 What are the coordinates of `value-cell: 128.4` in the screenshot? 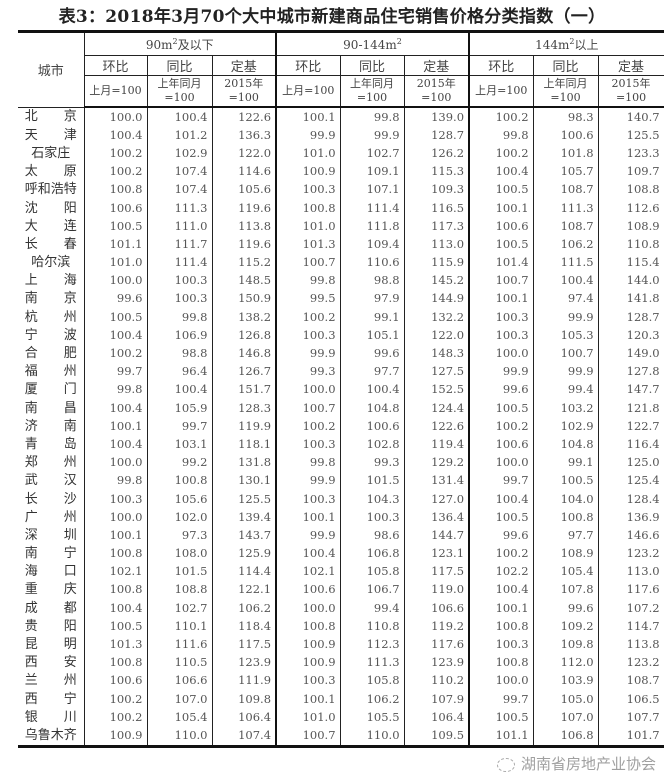 It's located at (630, 499).